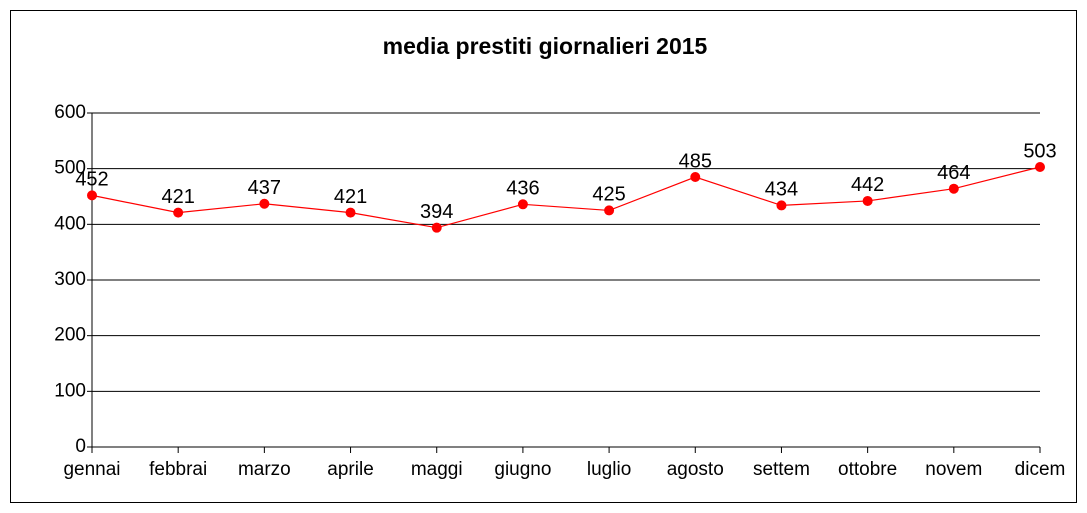  I want to click on x-tick-label: novem, so click(953, 469).